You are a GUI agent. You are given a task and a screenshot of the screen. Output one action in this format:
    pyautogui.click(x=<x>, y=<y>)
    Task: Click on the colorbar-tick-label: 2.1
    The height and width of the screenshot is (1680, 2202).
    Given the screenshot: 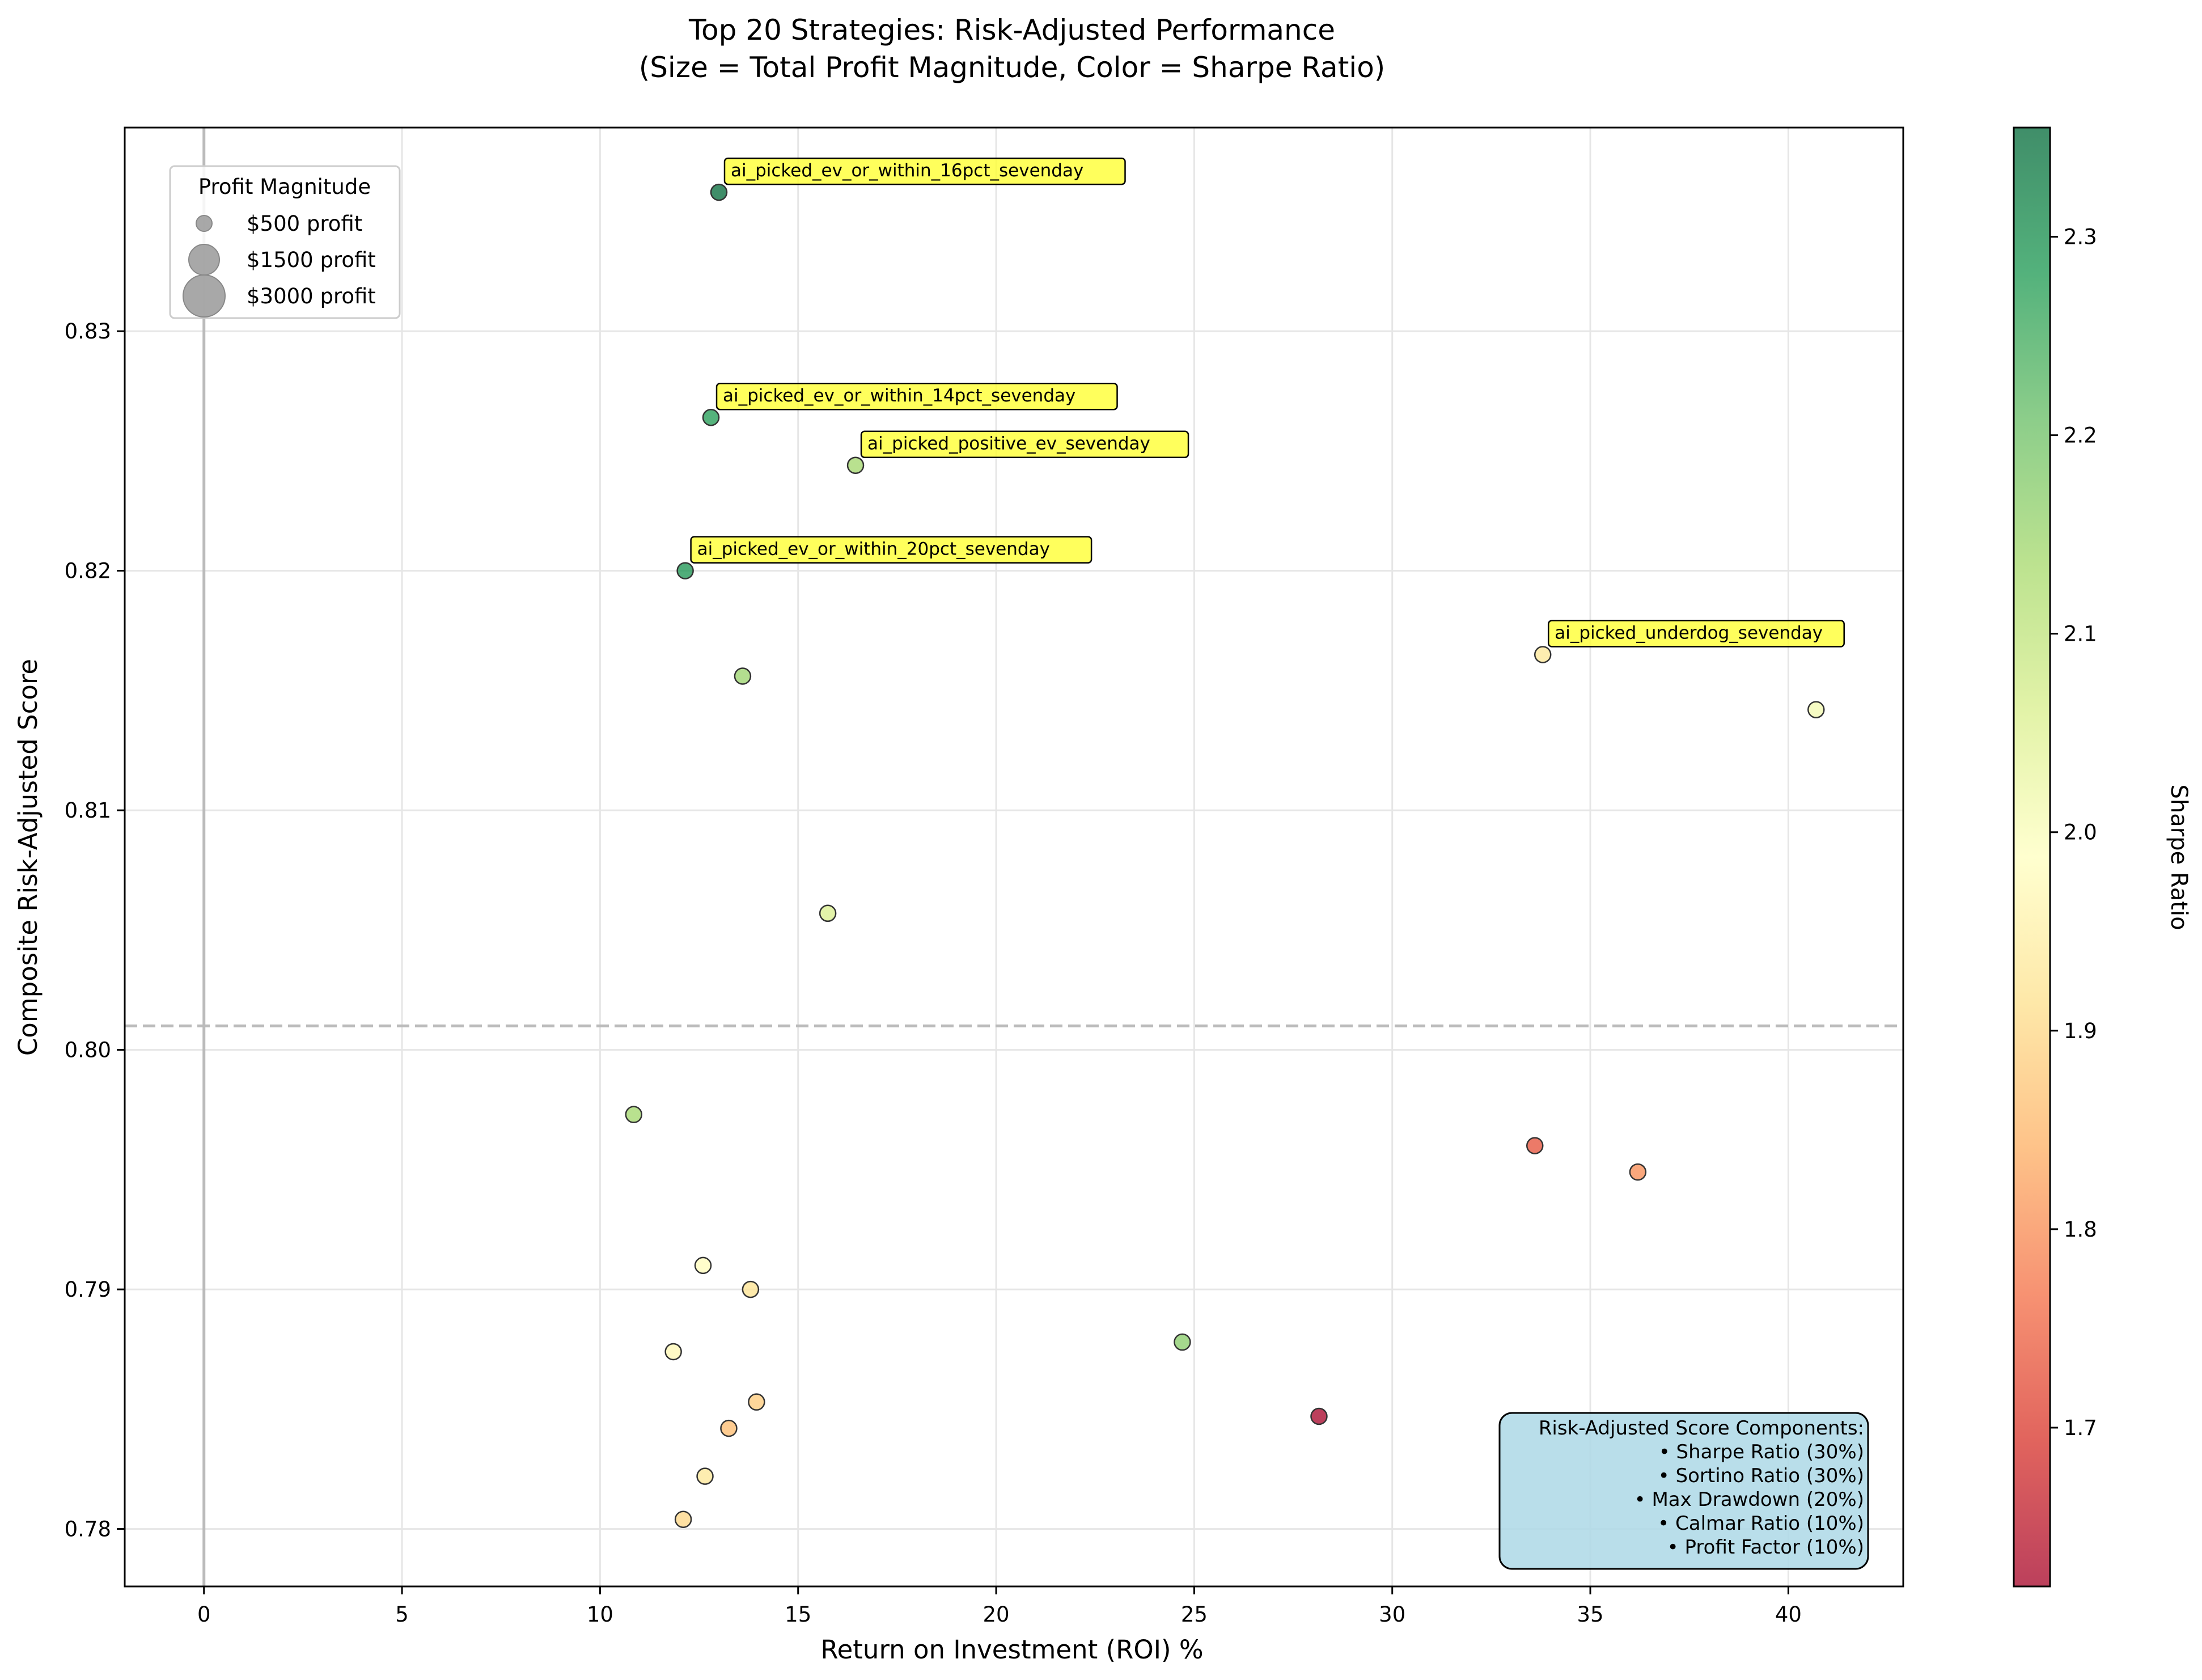 What is the action you would take?
    pyautogui.click(x=2081, y=634)
    